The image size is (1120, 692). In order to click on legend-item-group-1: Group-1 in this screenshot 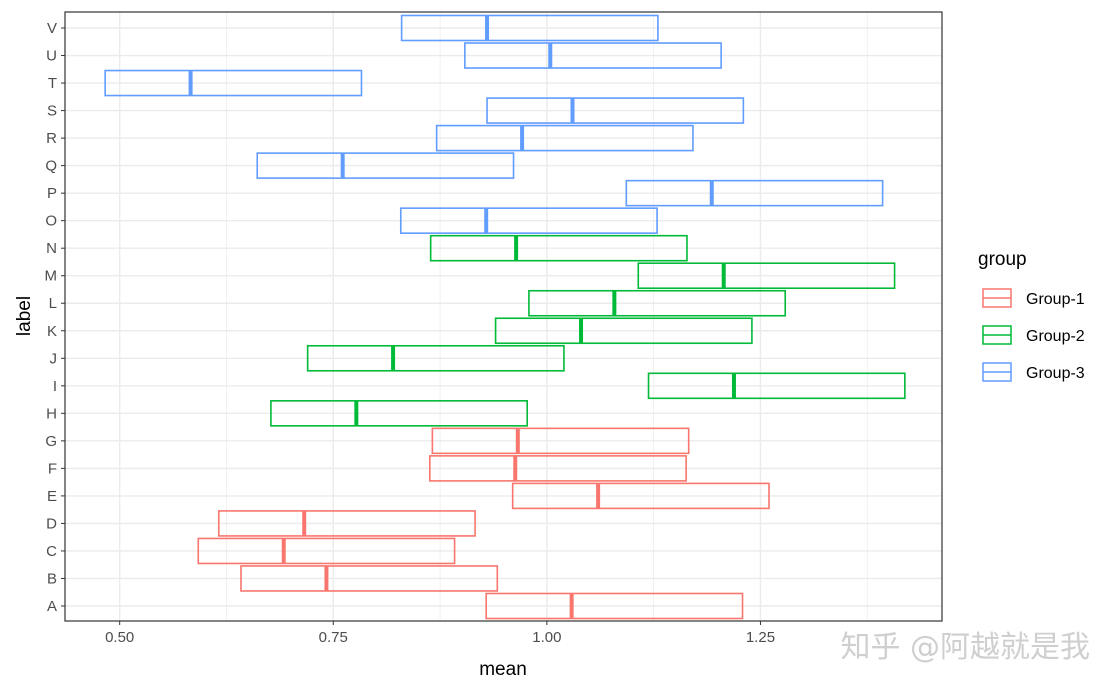, I will do `click(1033, 298)`.